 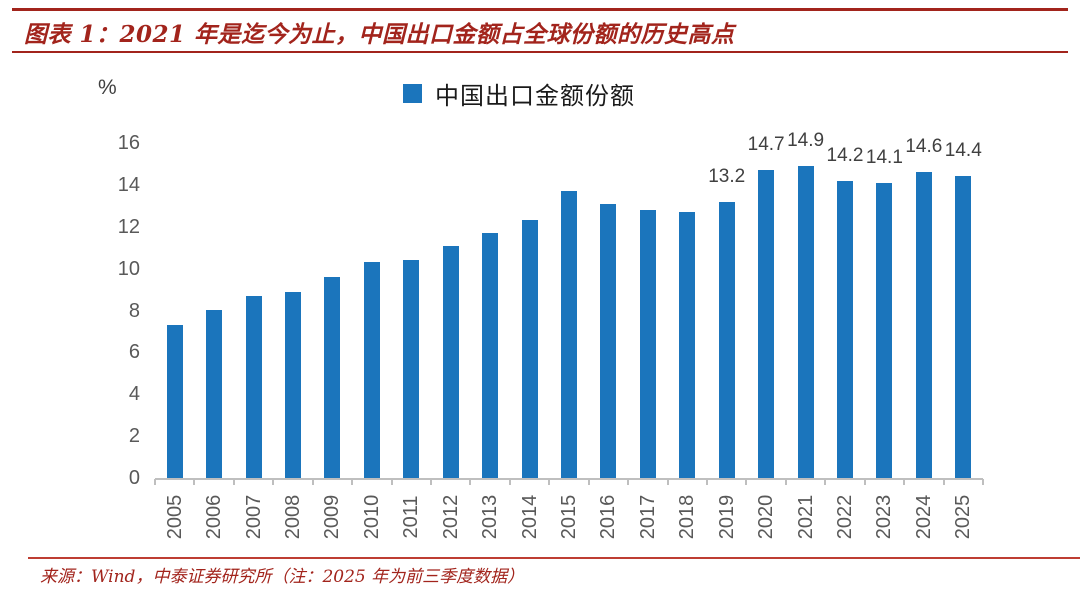 What do you see at coordinates (253, 517) in the screenshot?
I see `x-tick-label: 2007` at bounding box center [253, 517].